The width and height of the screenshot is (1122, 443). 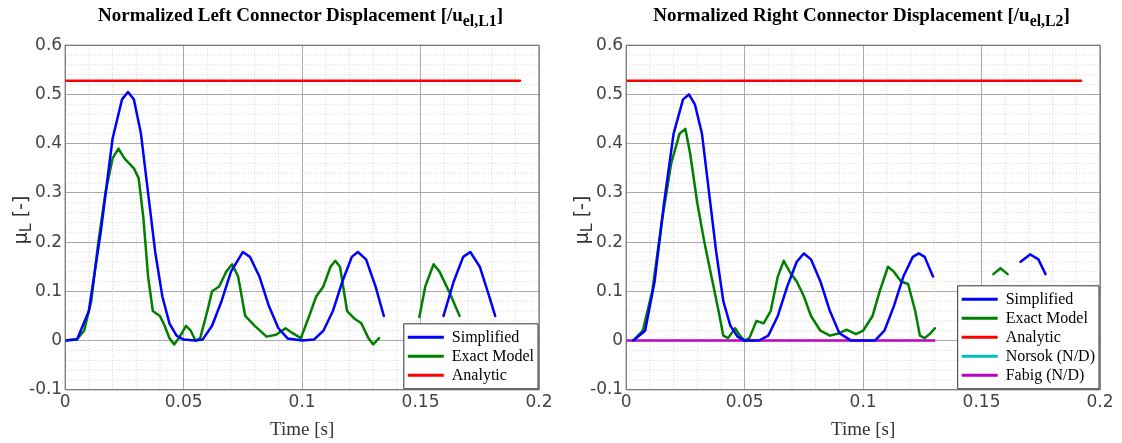 What do you see at coordinates (300, 17) in the screenshot?
I see `chart-title: Normalized Left Connector Displacement [/u$_{el,L1}$]` at bounding box center [300, 17].